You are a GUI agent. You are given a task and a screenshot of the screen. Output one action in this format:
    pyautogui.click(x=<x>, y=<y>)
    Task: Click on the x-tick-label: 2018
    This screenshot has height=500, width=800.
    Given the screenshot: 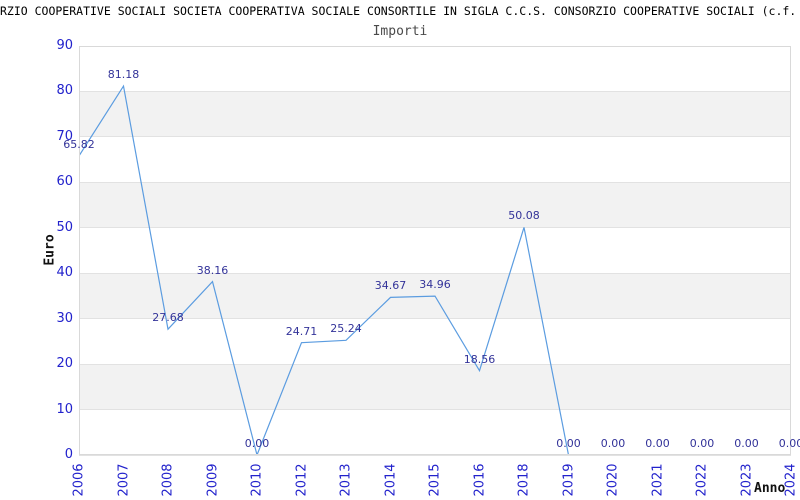 What is the action you would take?
    pyautogui.click(x=524, y=480)
    